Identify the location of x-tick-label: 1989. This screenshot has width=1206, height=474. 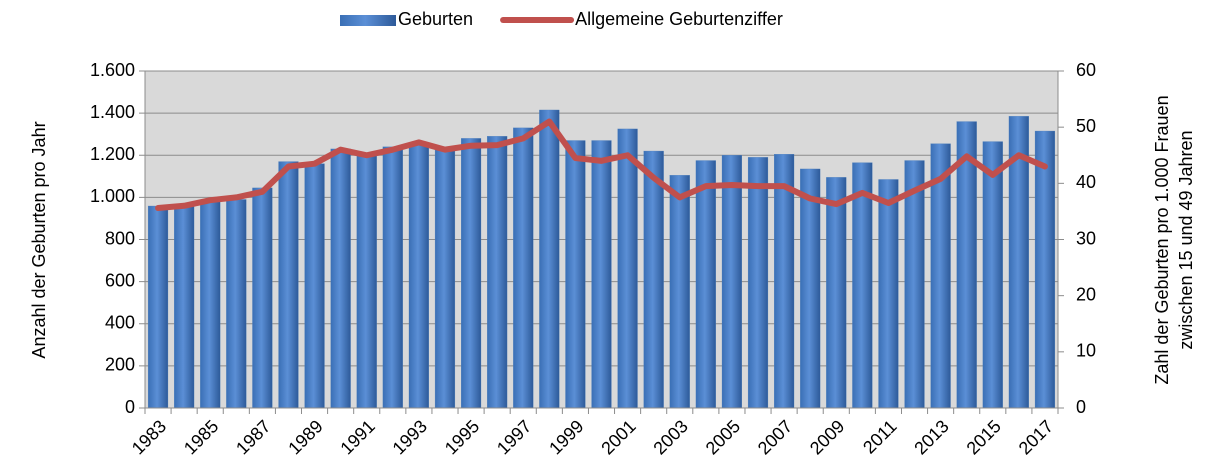
(305, 437).